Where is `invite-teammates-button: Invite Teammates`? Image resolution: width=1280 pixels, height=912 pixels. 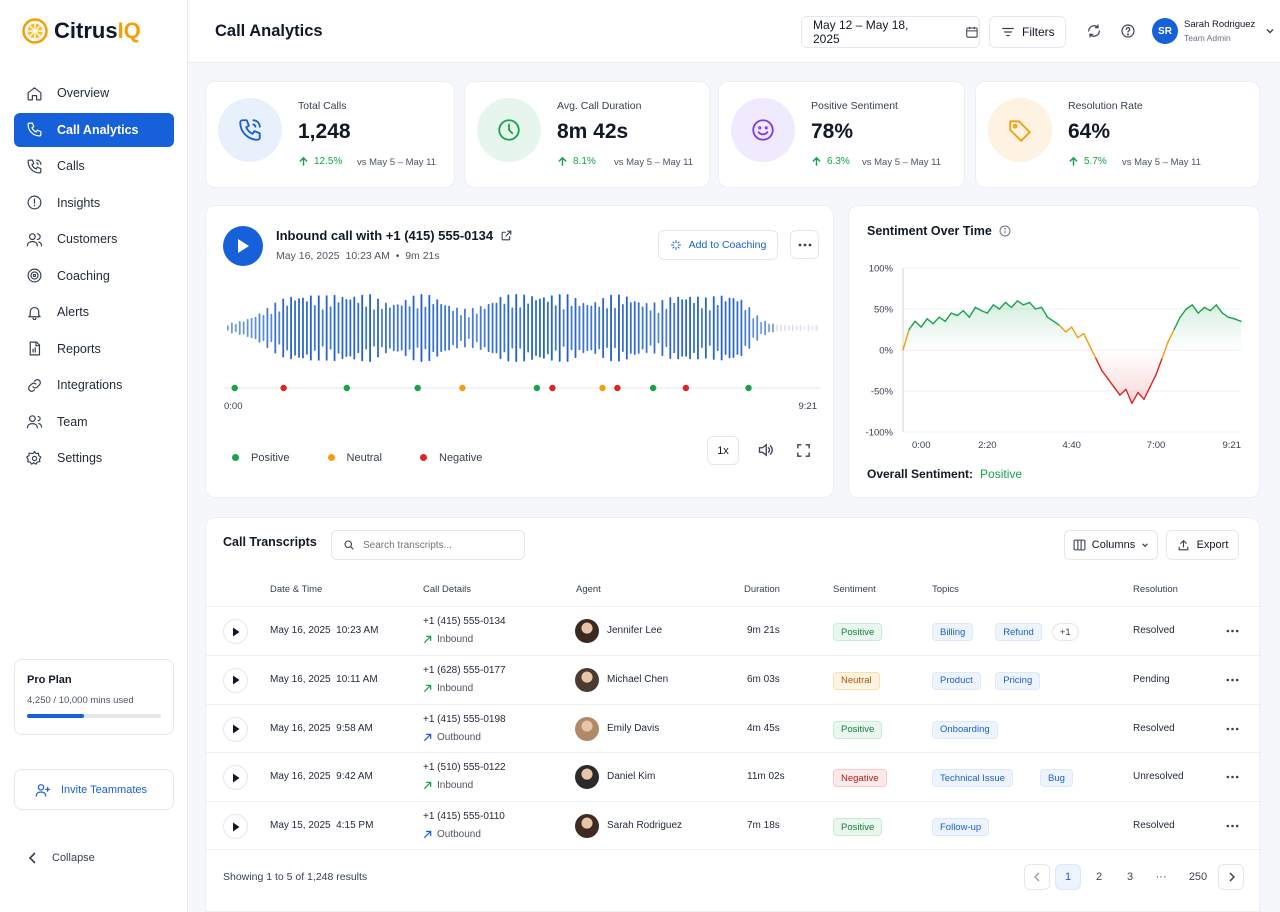
invite-teammates-button: Invite Teammates is located at coordinates (94, 789).